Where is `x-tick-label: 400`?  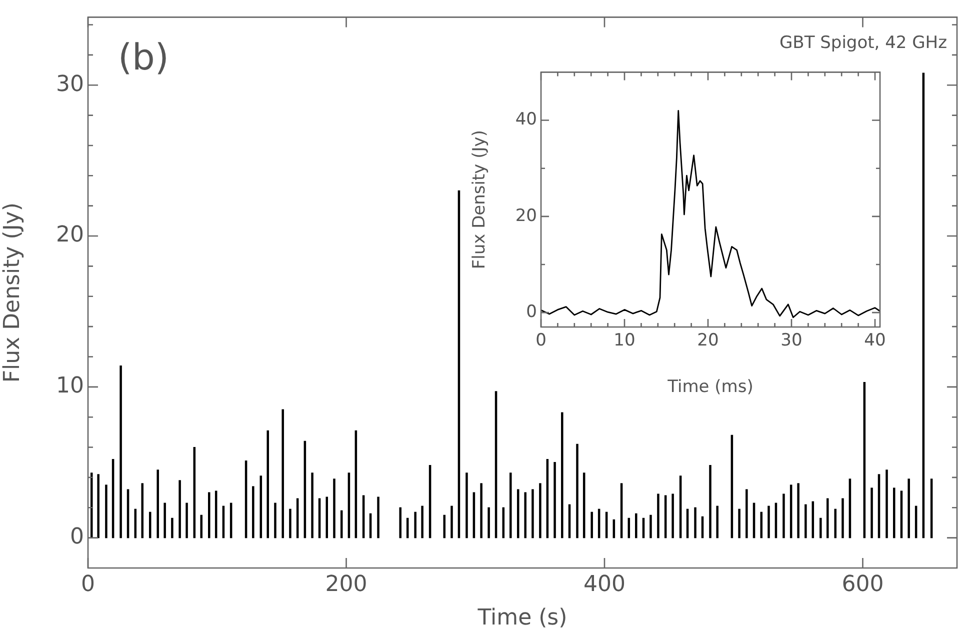
x-tick-label: 400 is located at coordinates (604, 584).